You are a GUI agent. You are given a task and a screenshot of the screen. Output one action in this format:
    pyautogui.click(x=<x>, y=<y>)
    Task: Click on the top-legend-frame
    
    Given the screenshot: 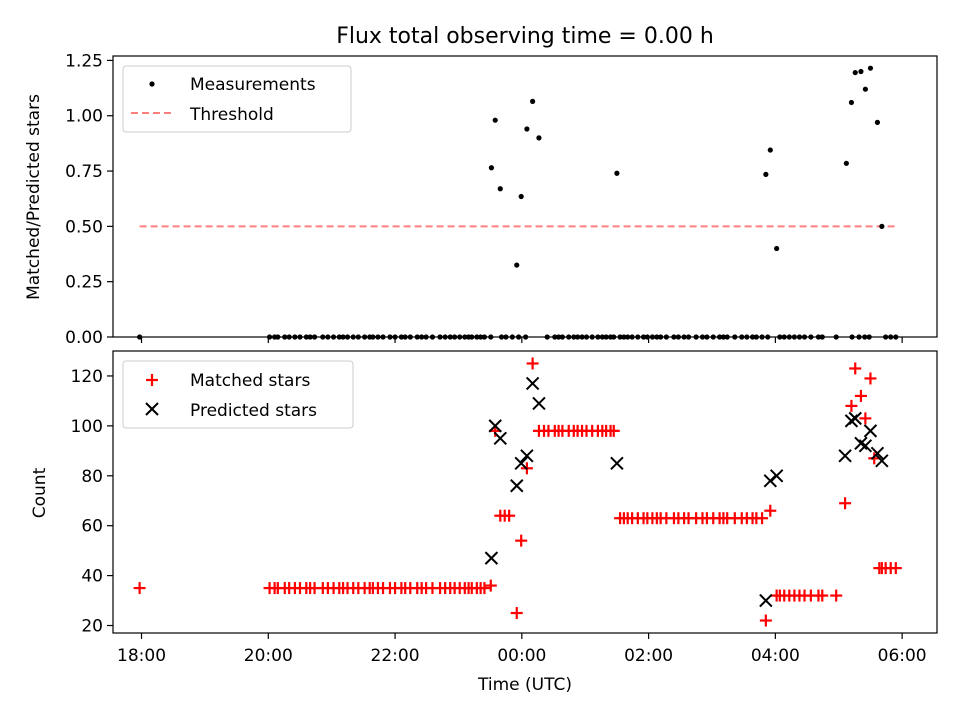 What is the action you would take?
    pyautogui.click(x=237, y=99)
    